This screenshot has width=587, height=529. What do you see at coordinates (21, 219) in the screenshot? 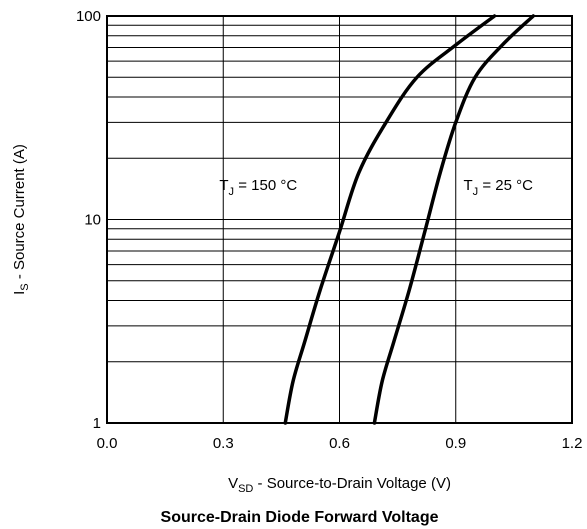
I see `y-axis-label: IS - Source Current (A)` at bounding box center [21, 219].